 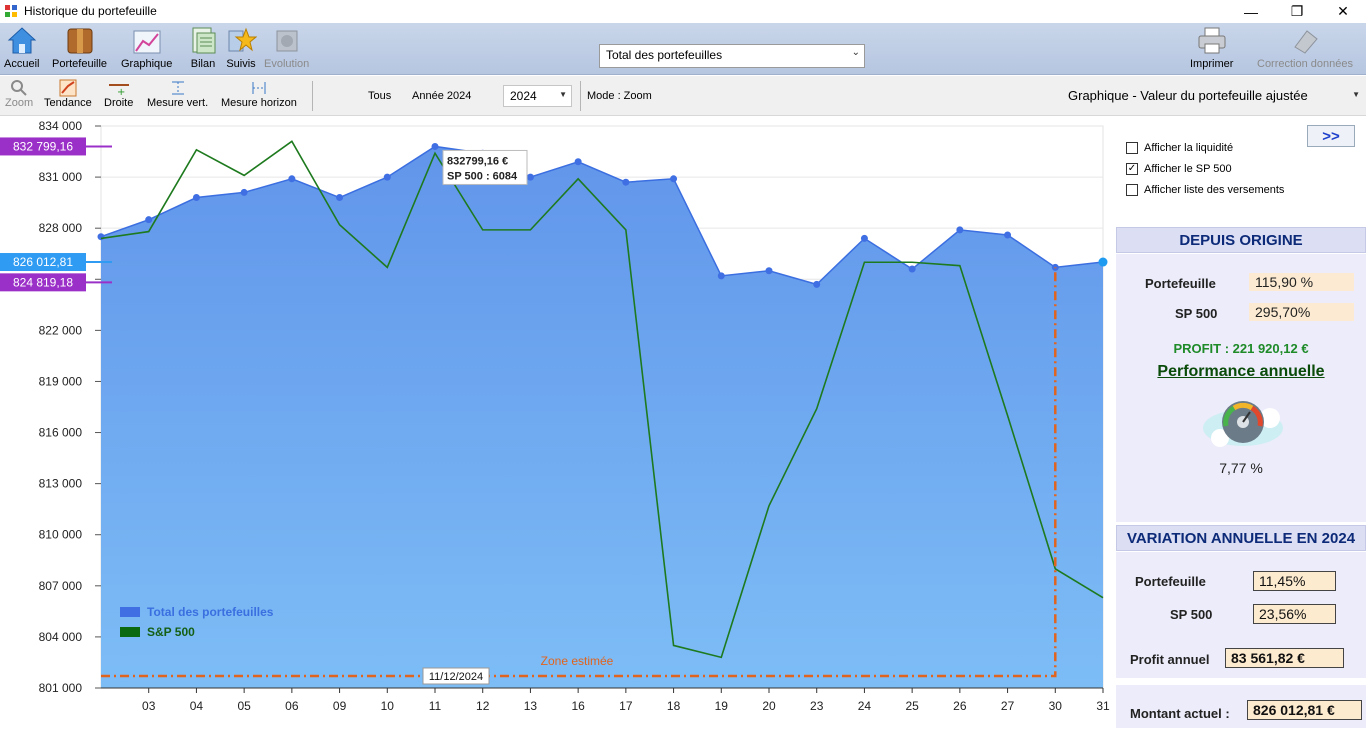 What do you see at coordinates (1331, 136) in the screenshot?
I see `expand-panel-button: >>` at bounding box center [1331, 136].